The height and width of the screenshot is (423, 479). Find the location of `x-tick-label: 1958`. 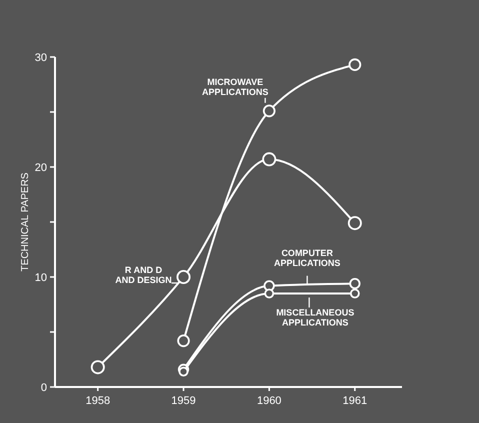

x-tick-label: 1958 is located at coordinates (98, 401).